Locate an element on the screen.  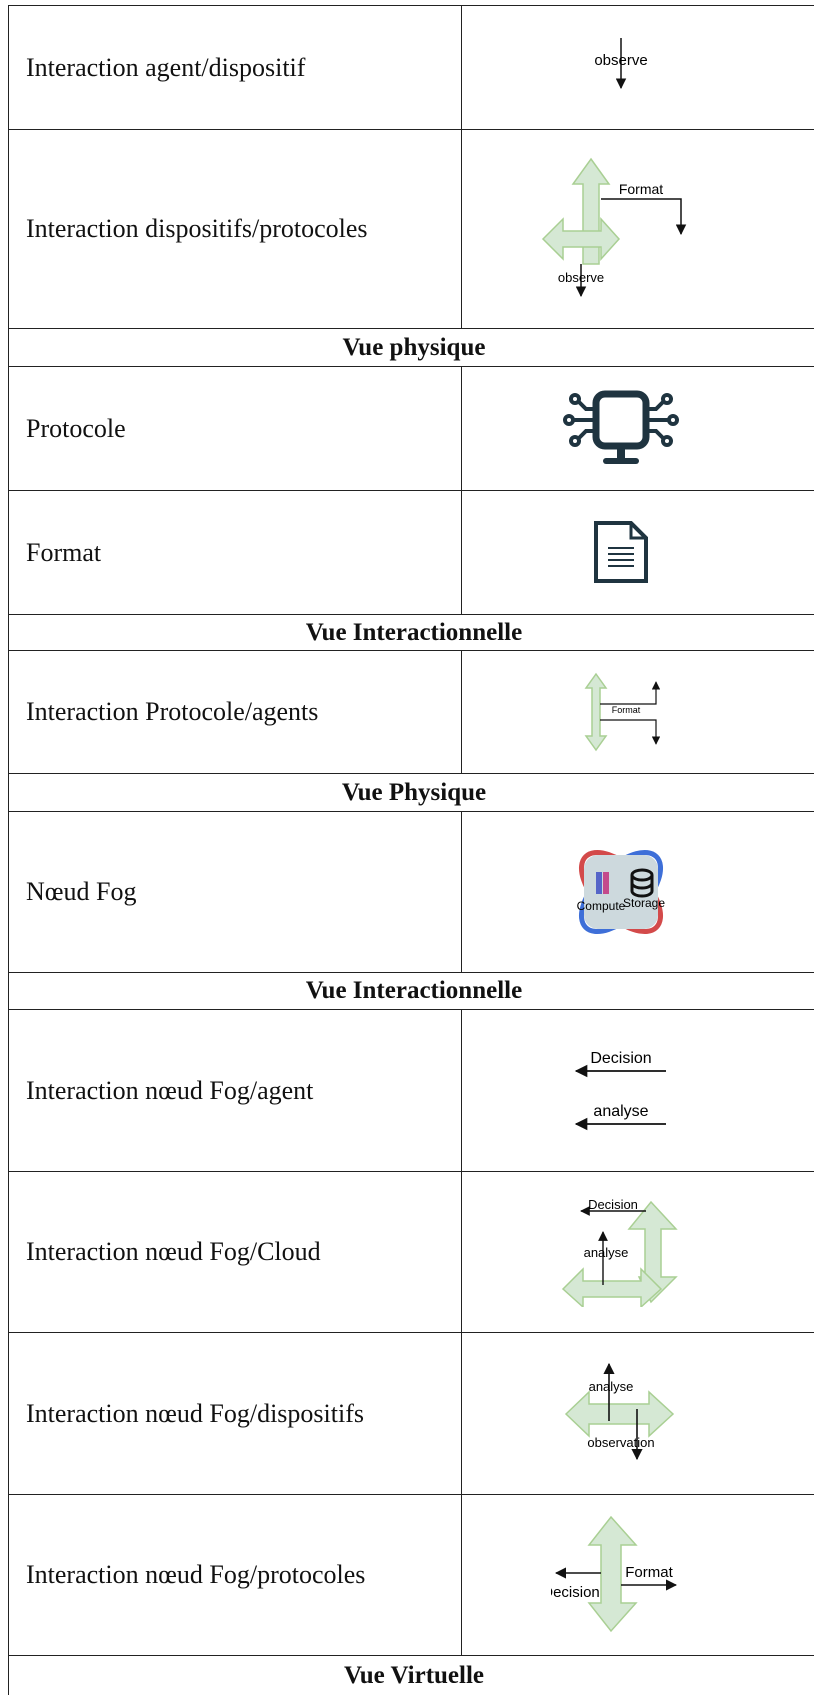
row-label: Interaction dispositifs/protocoles is located at coordinates (235, 229).